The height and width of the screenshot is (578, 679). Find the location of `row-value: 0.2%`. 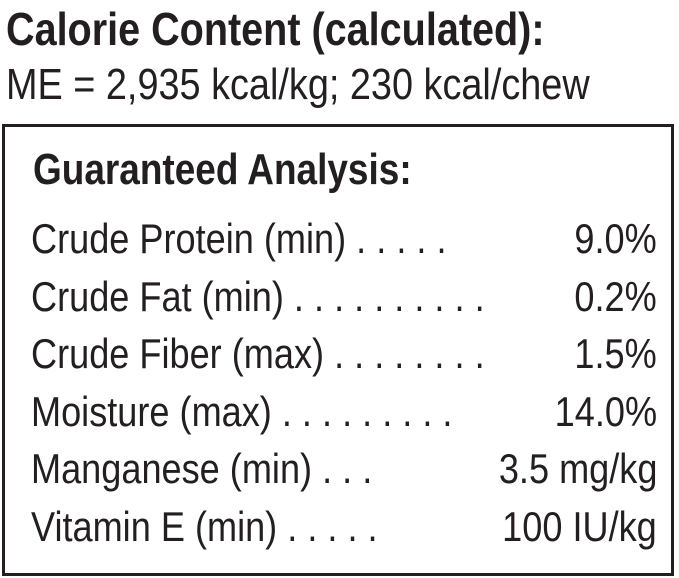

row-value: 0.2% is located at coordinates (615, 296).